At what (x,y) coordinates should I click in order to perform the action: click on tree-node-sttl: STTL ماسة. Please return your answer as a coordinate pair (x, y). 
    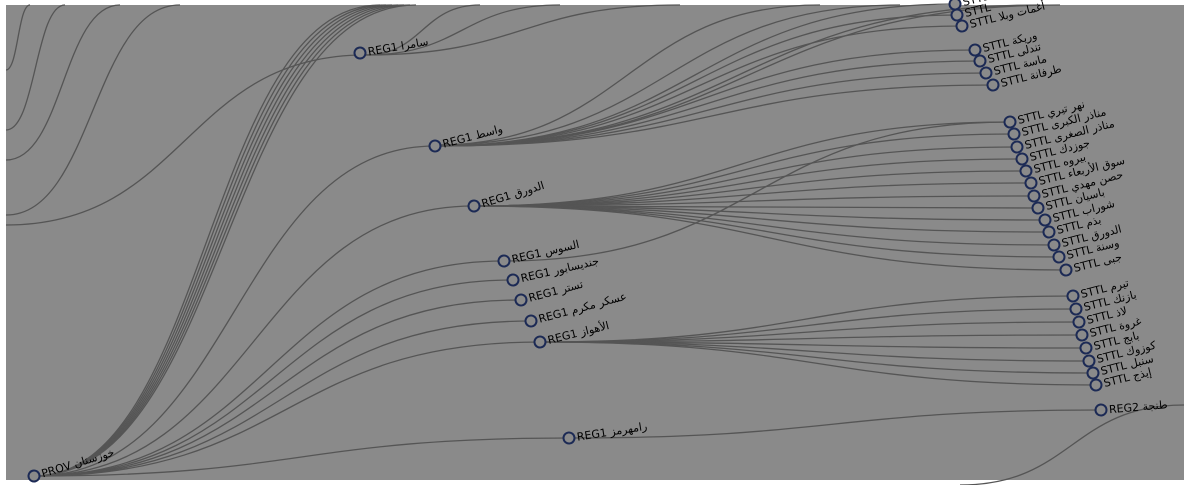
    Looking at the image, I should click on (1013, 66).